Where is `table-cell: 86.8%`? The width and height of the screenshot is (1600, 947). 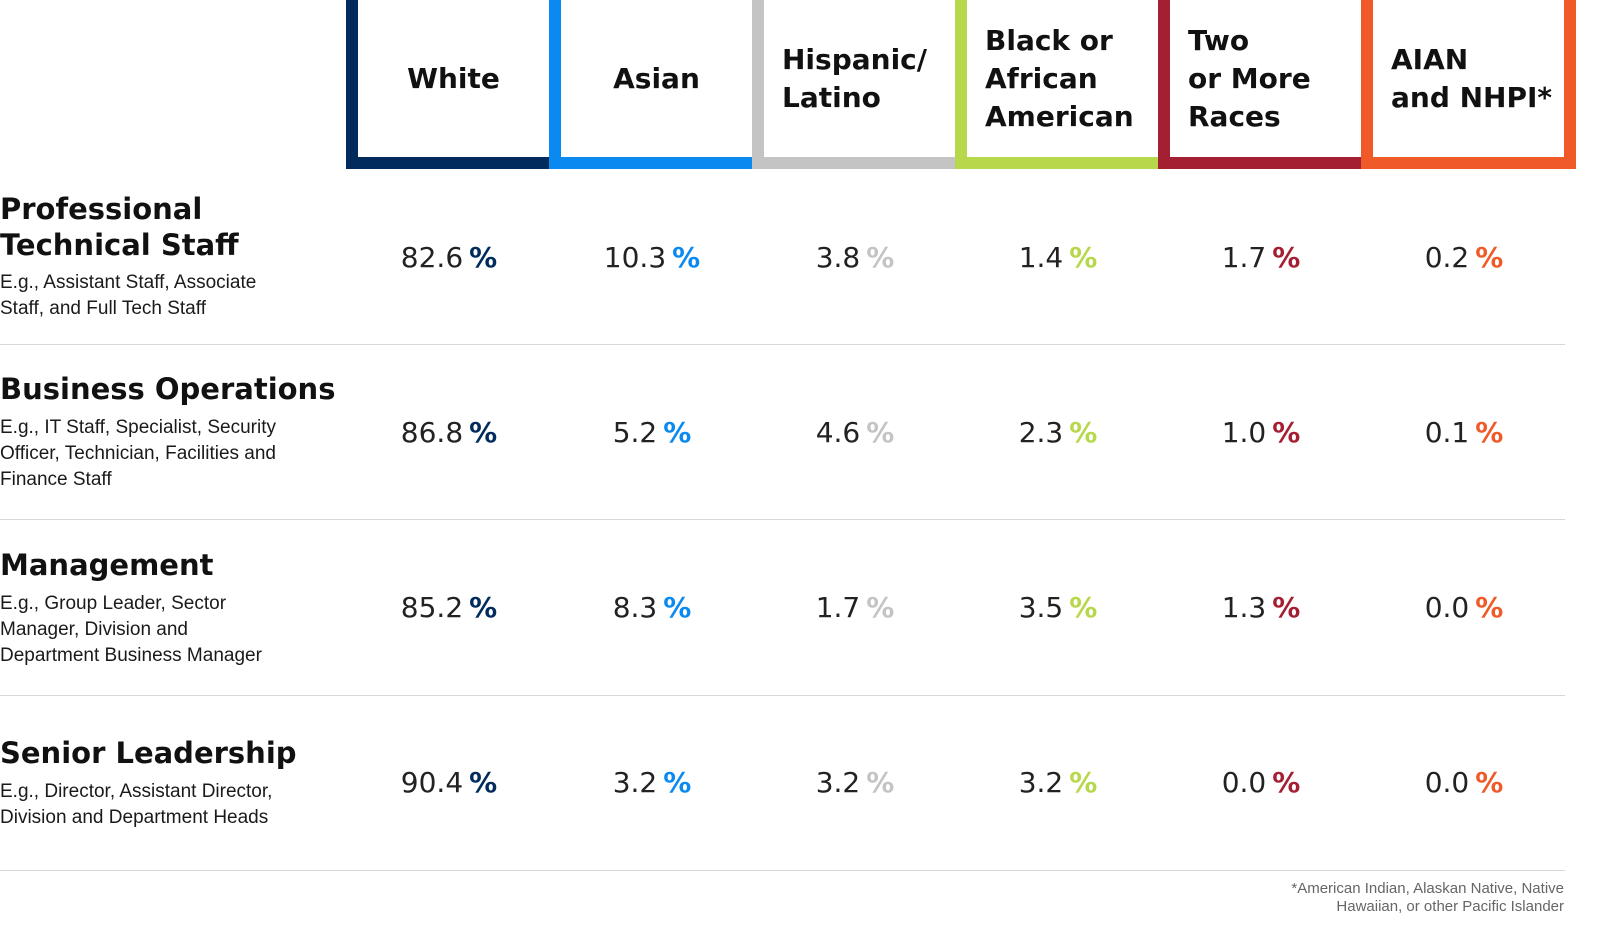 table-cell: 86.8% is located at coordinates (449, 433).